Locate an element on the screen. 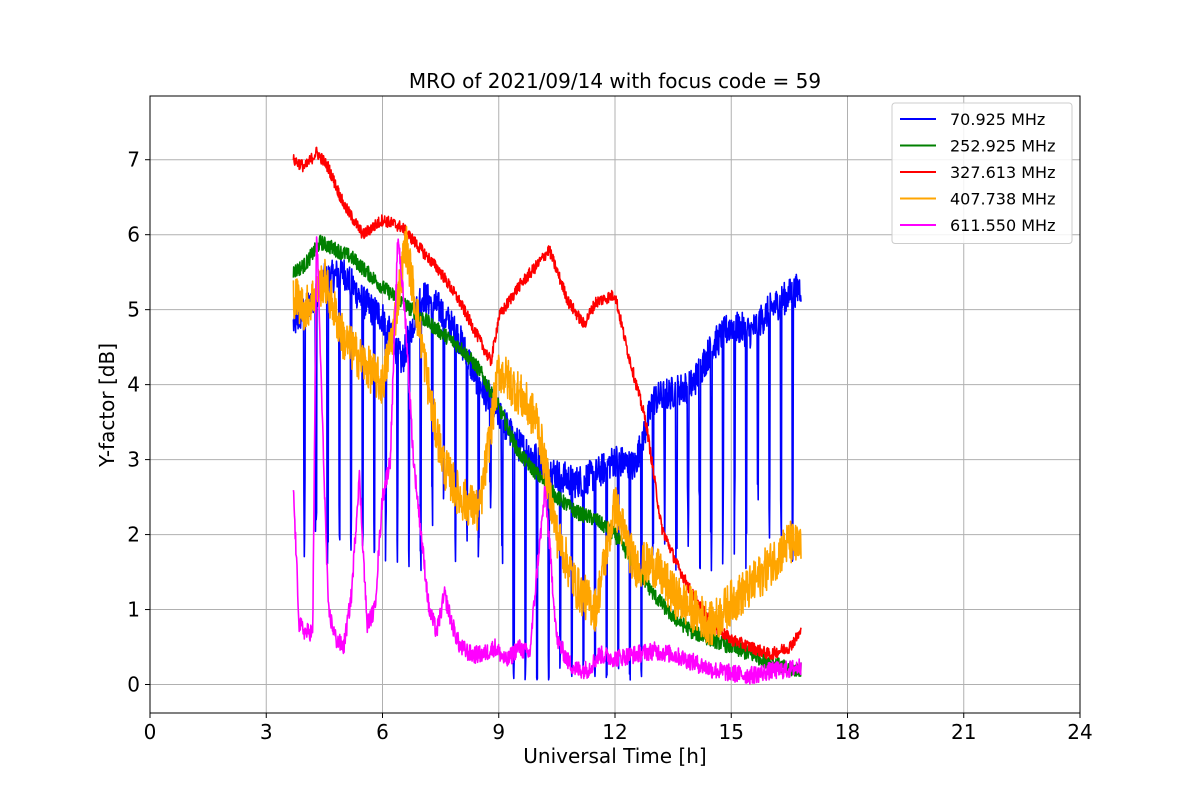  x-tick-label: 12 is located at coordinates (614, 732).